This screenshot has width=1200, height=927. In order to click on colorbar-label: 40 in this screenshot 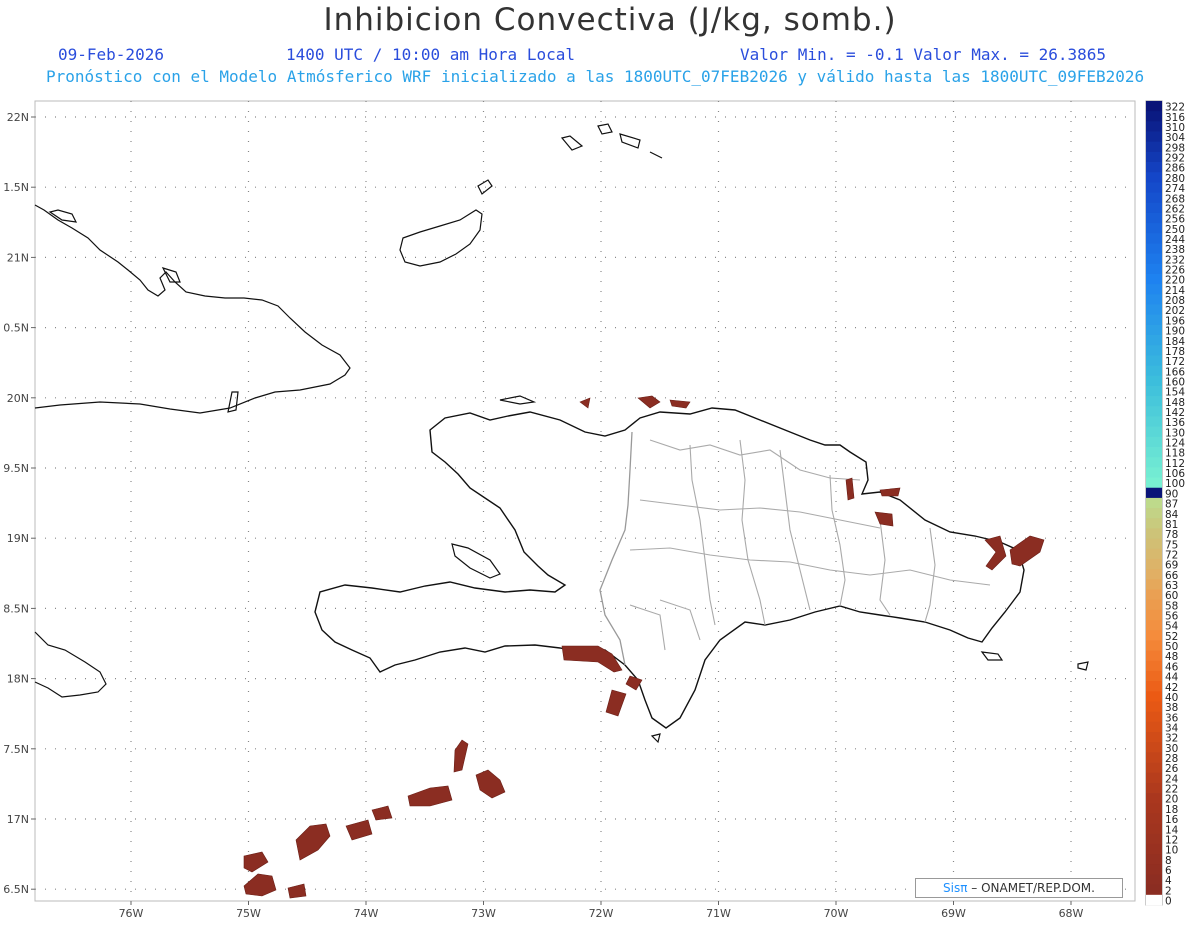, I will do `click(1171, 698)`.